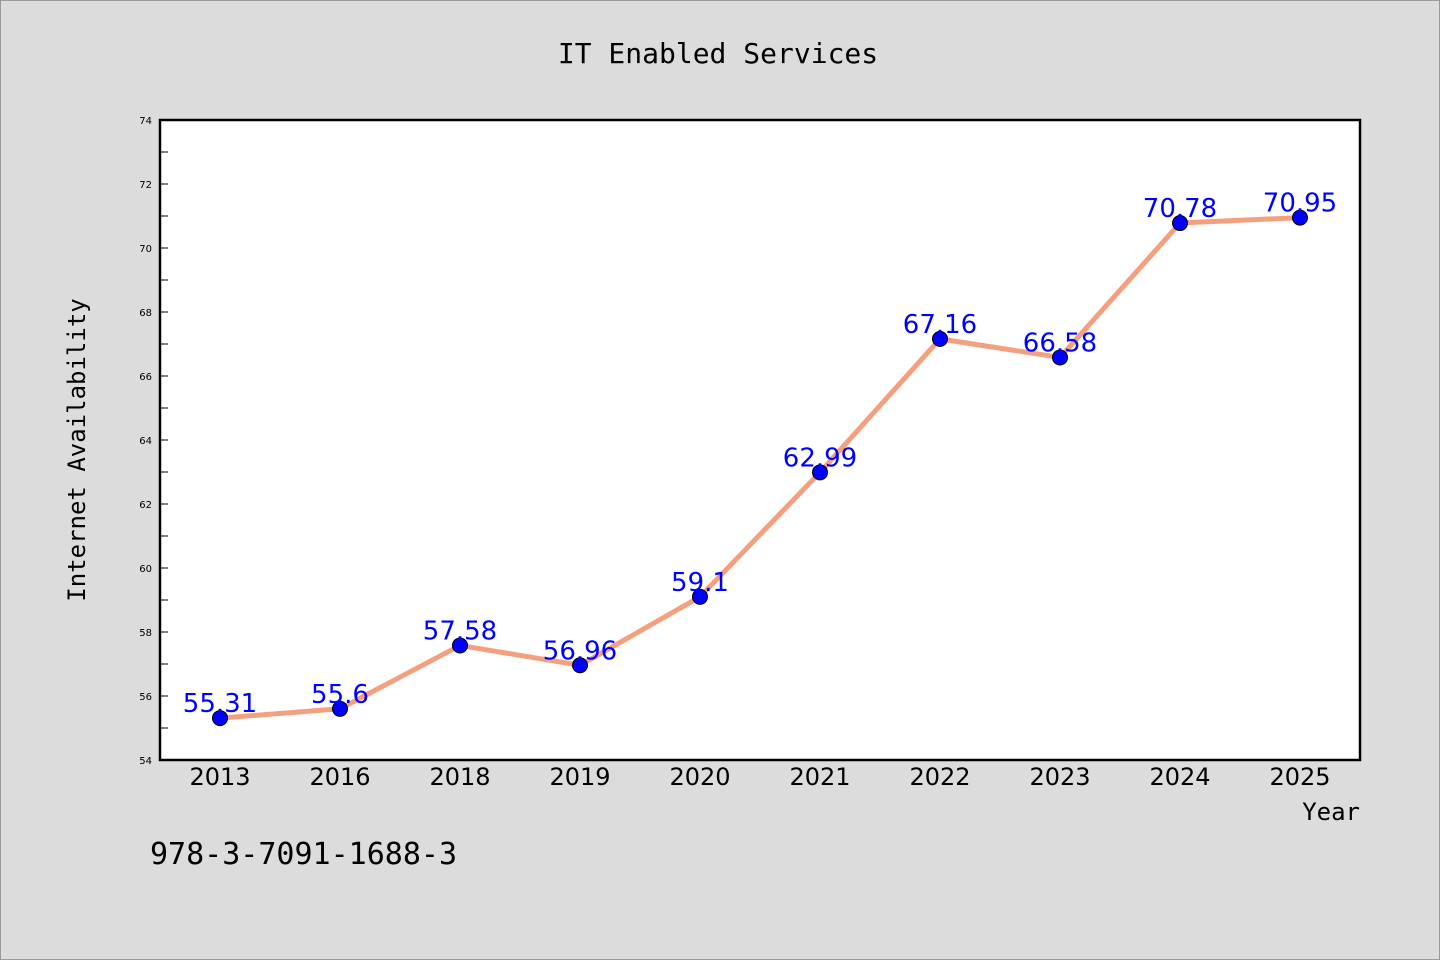  Describe the element at coordinates (339, 777) in the screenshot. I see `x-tick-label: 2016` at that location.